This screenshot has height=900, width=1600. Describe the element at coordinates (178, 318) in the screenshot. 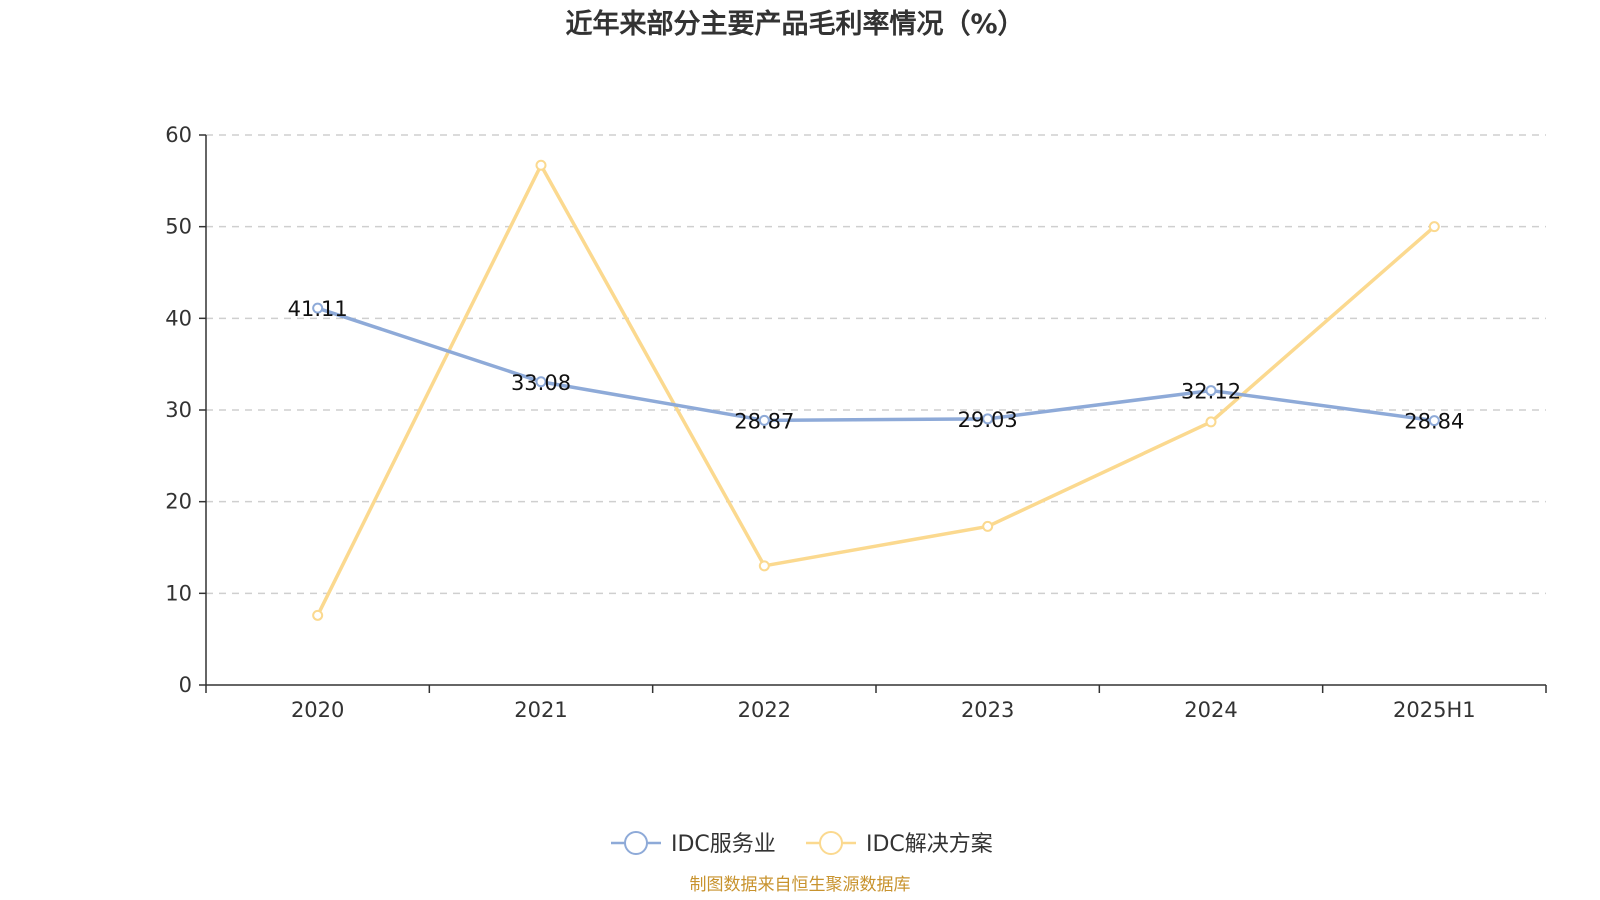

I see `y-tick-label: 40` at that location.